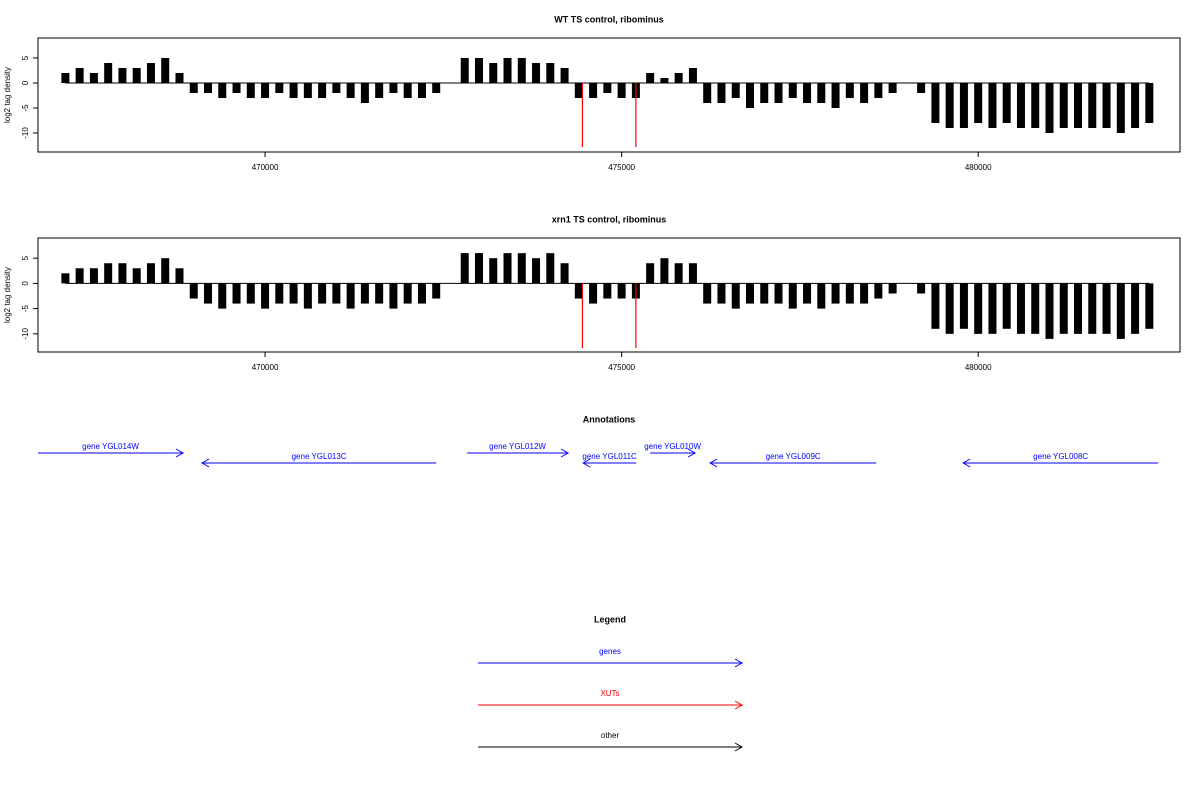 The height and width of the screenshot is (800, 1200). What do you see at coordinates (7, 95) in the screenshot?
I see `y-axis-label: log2 tag density` at bounding box center [7, 95].